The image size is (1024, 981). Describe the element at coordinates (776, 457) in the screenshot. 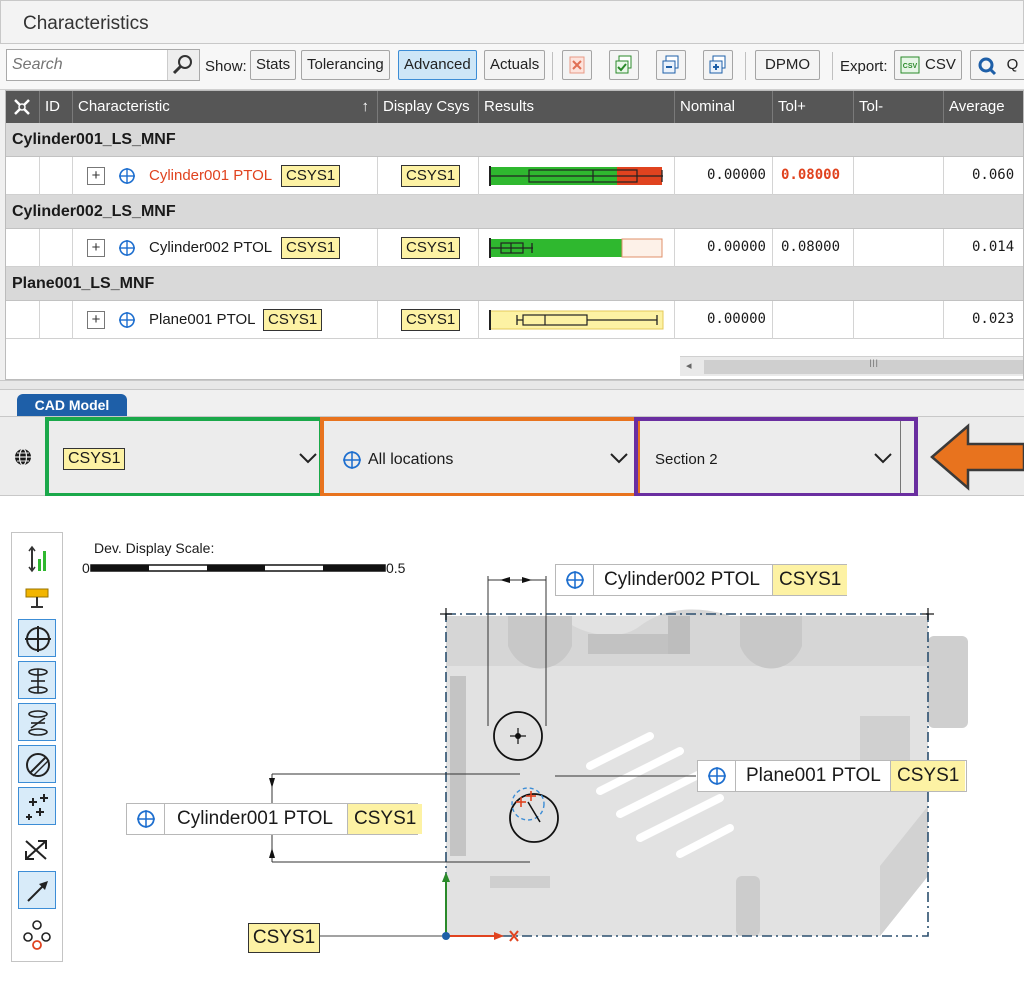

I see `section-dropdown: Section 2` at that location.